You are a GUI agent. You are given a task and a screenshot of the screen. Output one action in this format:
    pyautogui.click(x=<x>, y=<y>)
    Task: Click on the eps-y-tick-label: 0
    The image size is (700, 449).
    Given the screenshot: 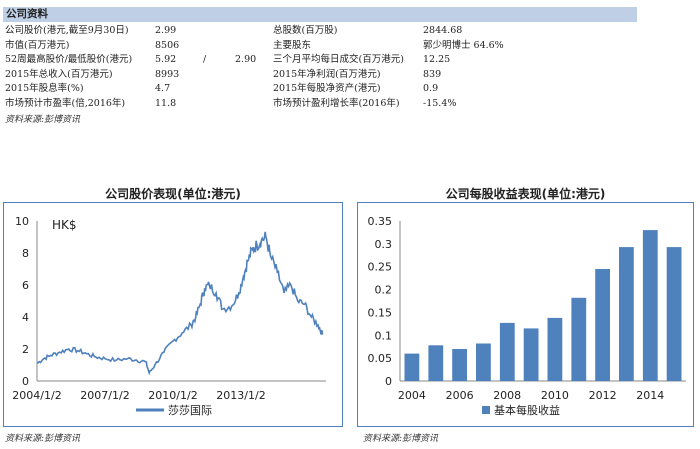 What is the action you would take?
    pyautogui.click(x=388, y=381)
    